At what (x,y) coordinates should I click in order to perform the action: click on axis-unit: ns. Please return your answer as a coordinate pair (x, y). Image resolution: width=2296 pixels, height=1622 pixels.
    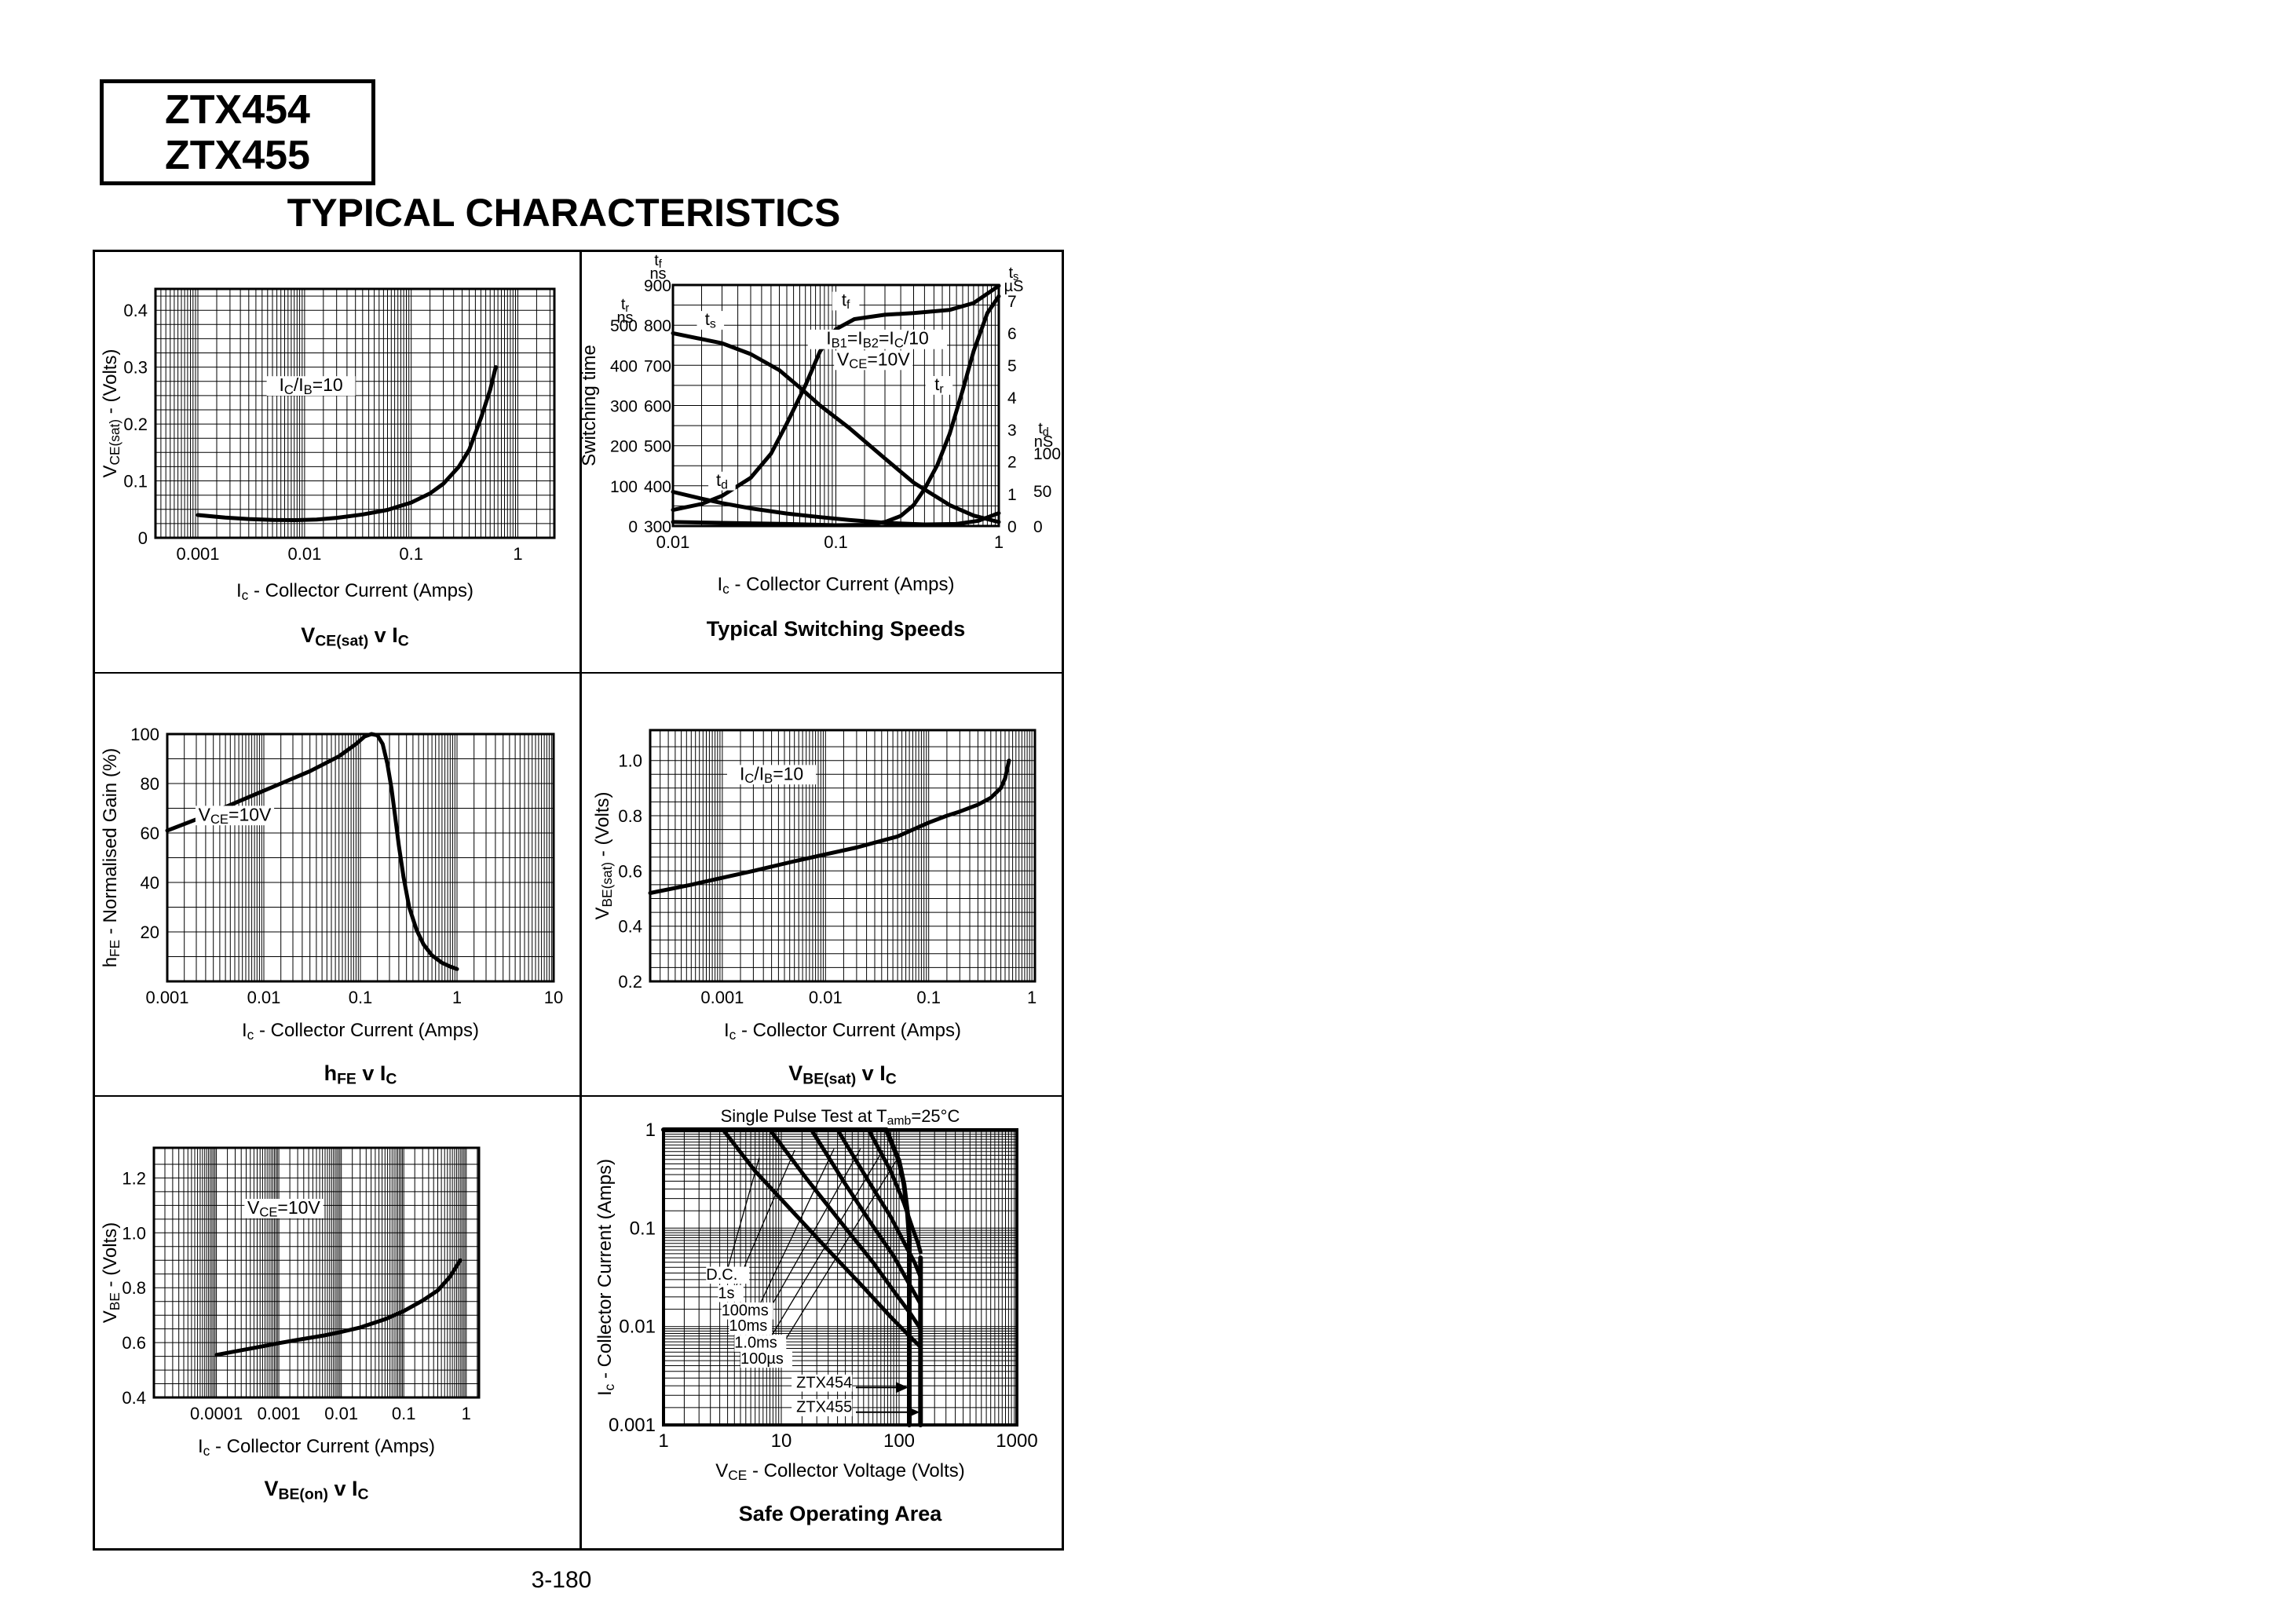
    Looking at the image, I should click on (624, 318).